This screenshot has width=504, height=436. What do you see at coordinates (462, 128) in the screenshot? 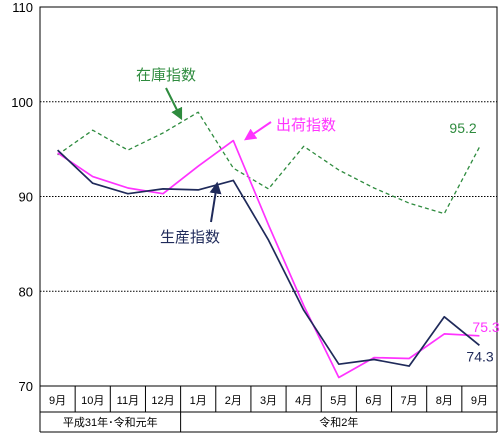
I see `series-end-label: 95.2` at bounding box center [462, 128].